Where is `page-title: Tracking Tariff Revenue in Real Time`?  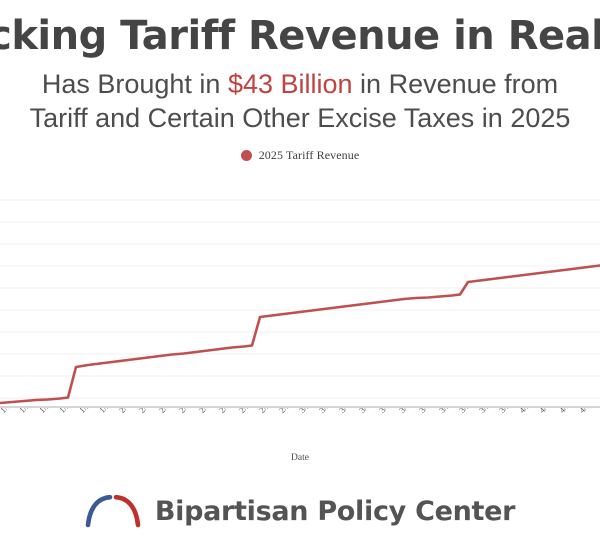 page-title: Tracking Tariff Revenue in Real Time is located at coordinates (300, 36).